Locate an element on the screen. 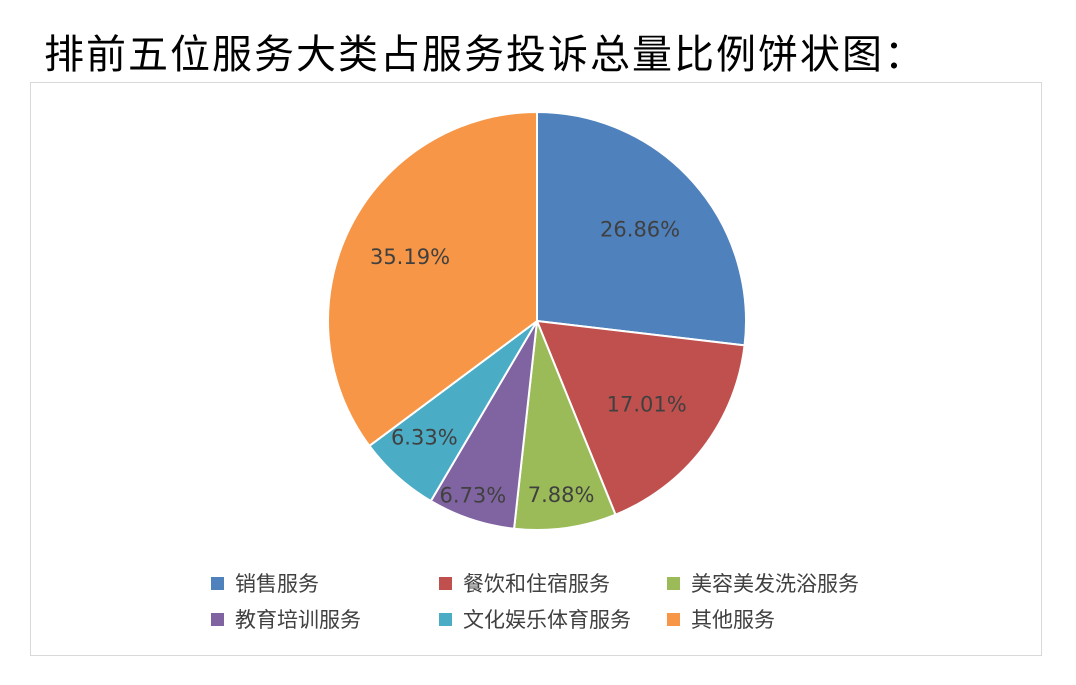 This screenshot has height=685, width=1076. legend-item-education: 教育培训服务 is located at coordinates (325, 619).